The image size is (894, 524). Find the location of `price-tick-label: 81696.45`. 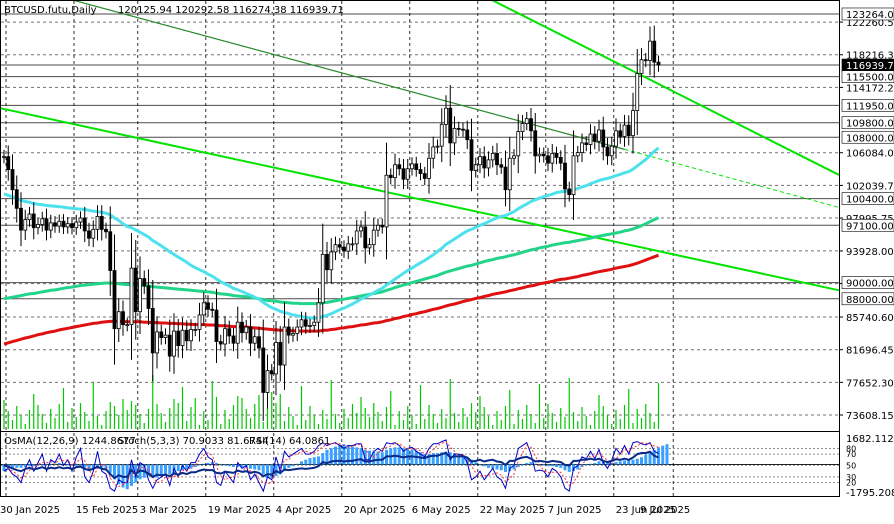

price-tick-label: 81696.45 is located at coordinates (870, 351).